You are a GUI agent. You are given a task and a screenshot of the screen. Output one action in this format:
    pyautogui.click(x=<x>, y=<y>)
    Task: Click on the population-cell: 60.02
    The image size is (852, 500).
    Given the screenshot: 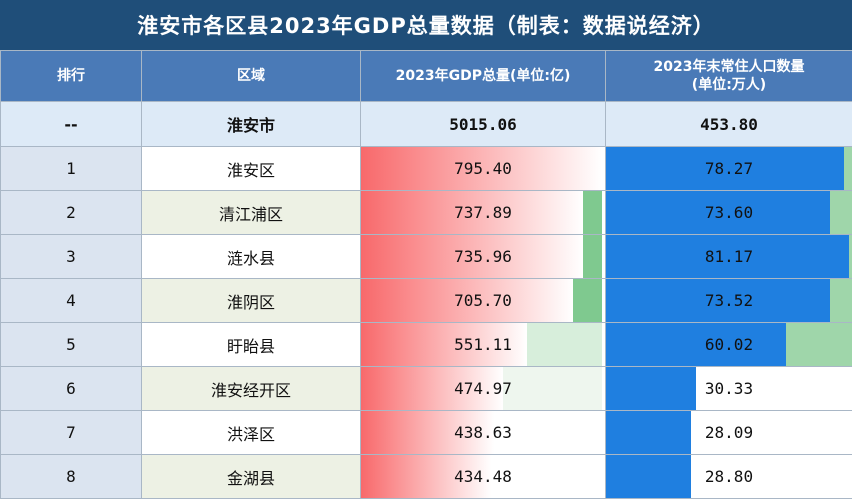 What is the action you would take?
    pyautogui.click(x=728, y=344)
    